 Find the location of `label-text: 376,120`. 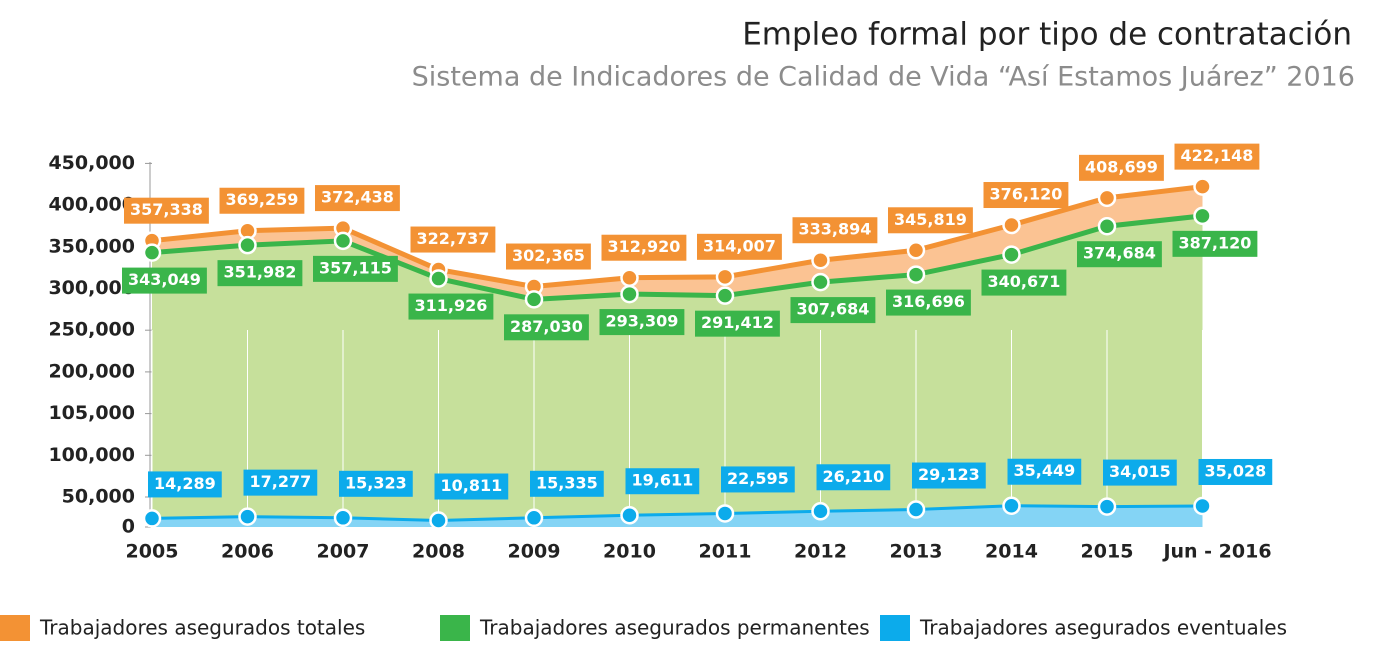

label-text: 376,120 is located at coordinates (1026, 194).